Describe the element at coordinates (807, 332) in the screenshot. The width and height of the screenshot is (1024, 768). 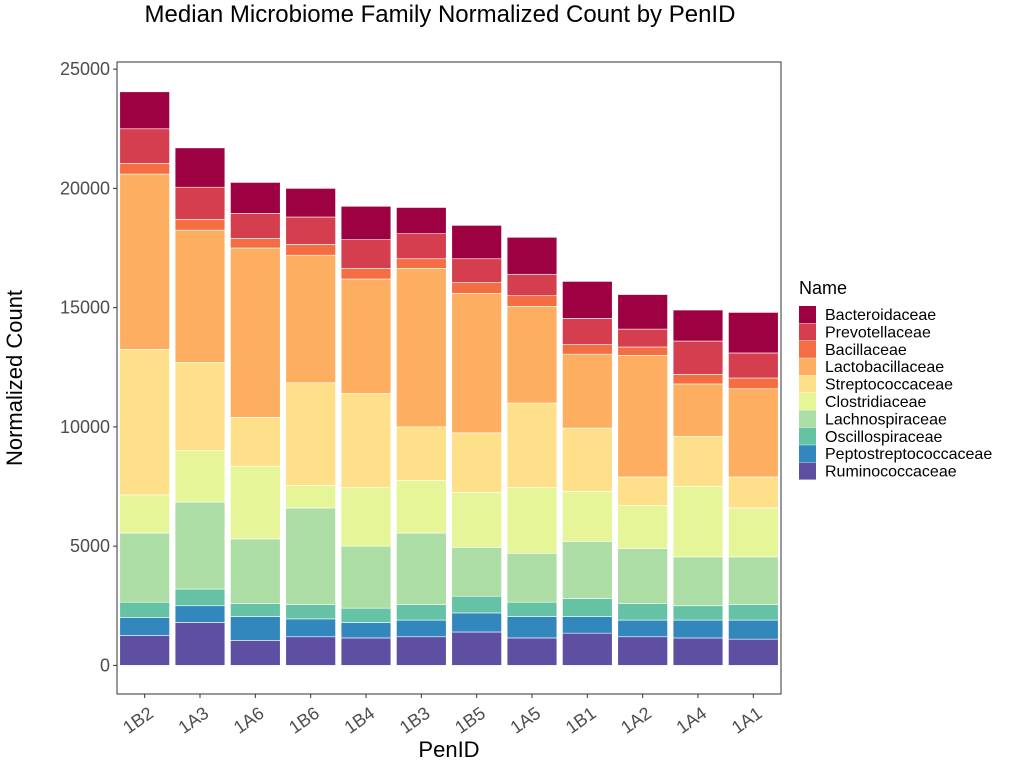
I see `legend-swatch-prevotellaceae` at that location.